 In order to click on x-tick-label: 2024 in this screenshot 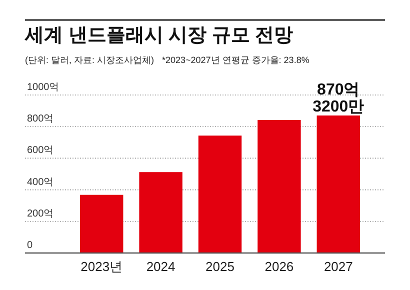, I will do `click(161, 266)`.